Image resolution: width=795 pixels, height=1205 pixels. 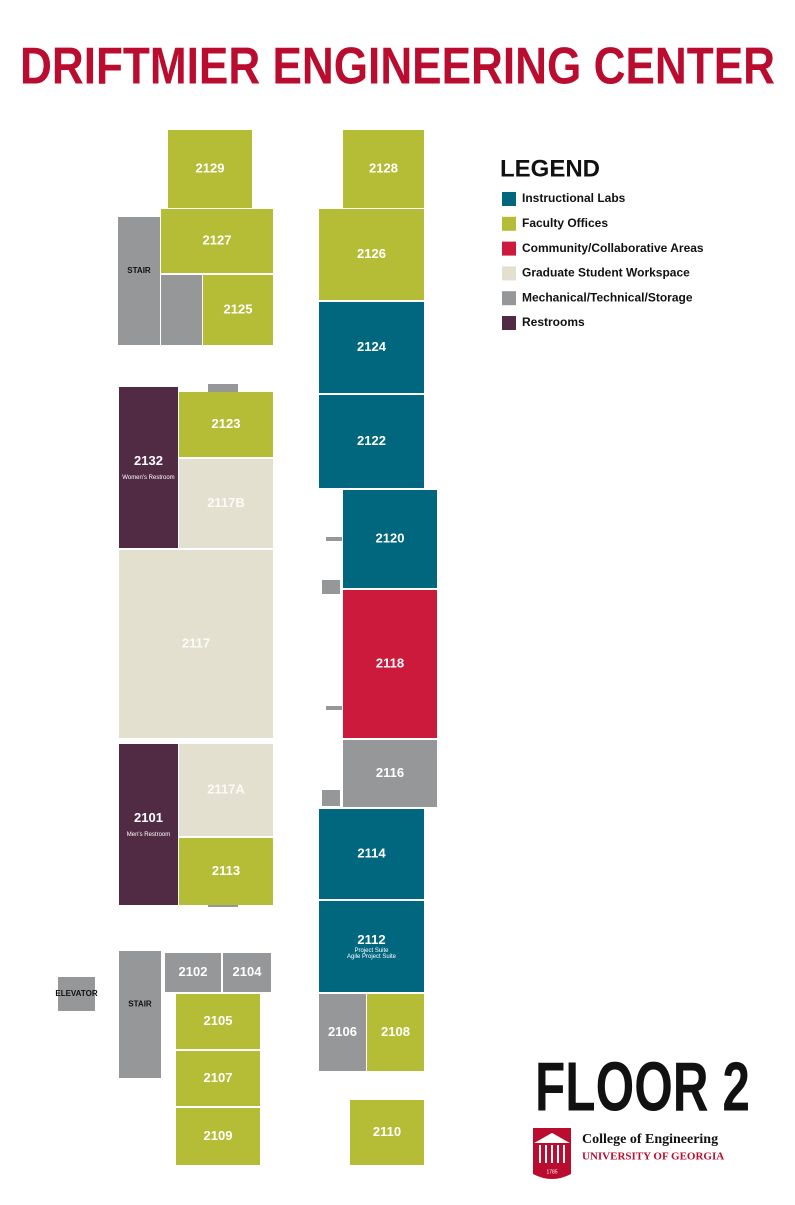 I want to click on room-label: 2113, so click(x=226, y=870).